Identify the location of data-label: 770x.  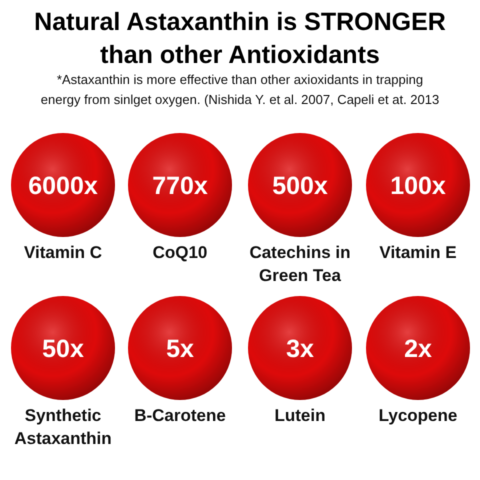
(180, 186).